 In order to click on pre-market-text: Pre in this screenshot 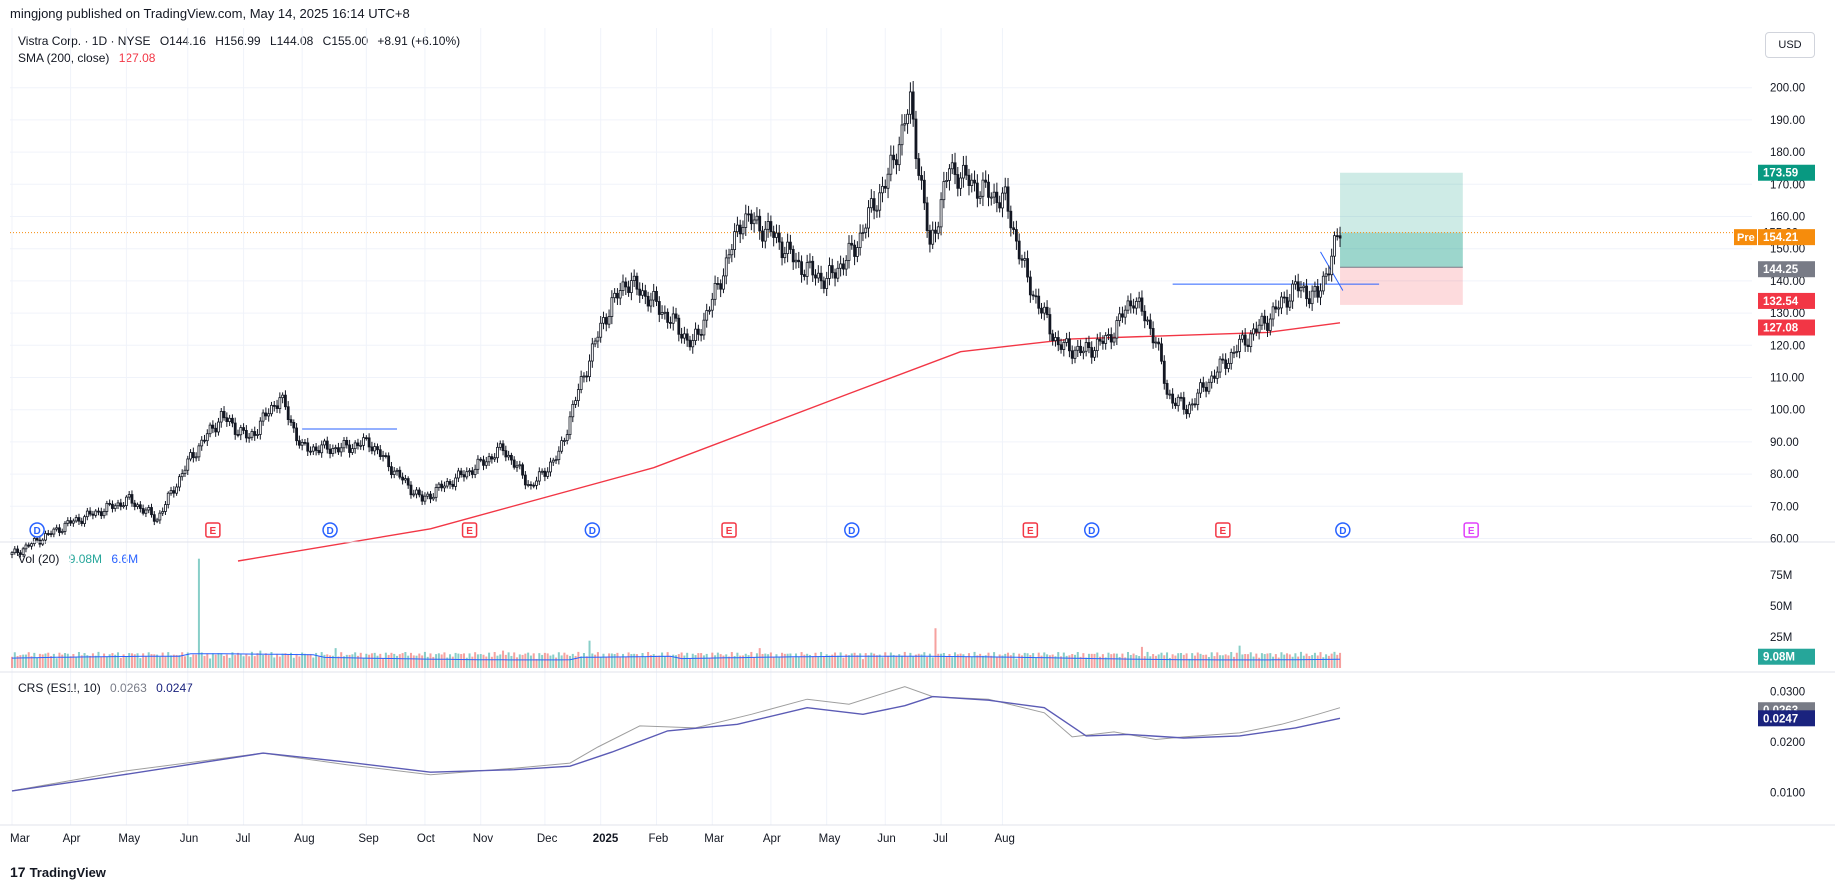, I will do `click(1746, 238)`.